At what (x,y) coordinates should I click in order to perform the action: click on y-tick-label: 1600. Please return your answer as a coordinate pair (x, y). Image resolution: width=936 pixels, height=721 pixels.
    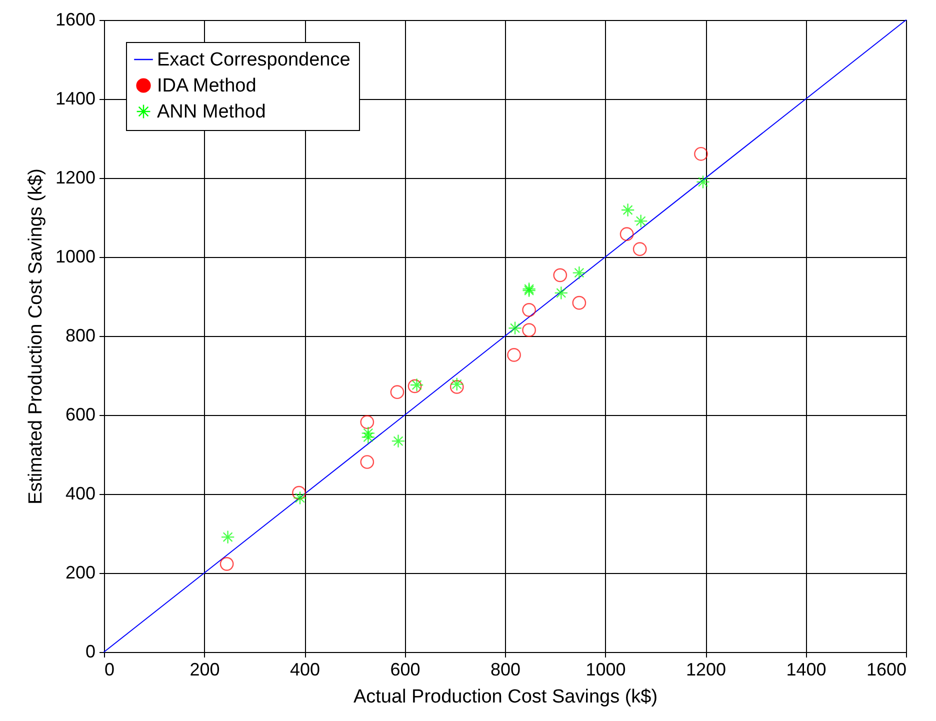
    Looking at the image, I should click on (75, 20).